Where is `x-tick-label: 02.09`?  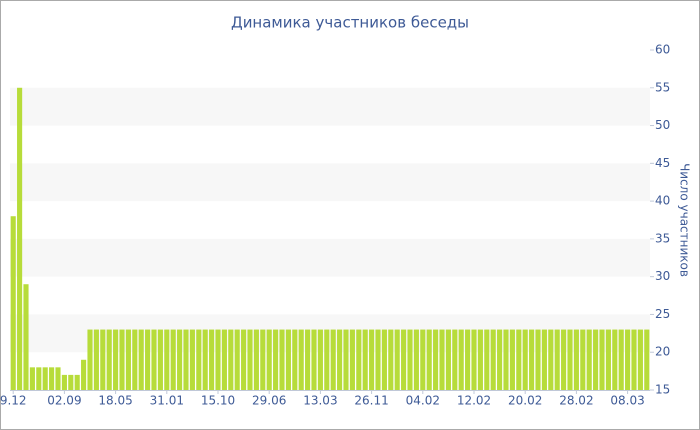
x-tick-label: 02.09 is located at coordinates (64, 401).